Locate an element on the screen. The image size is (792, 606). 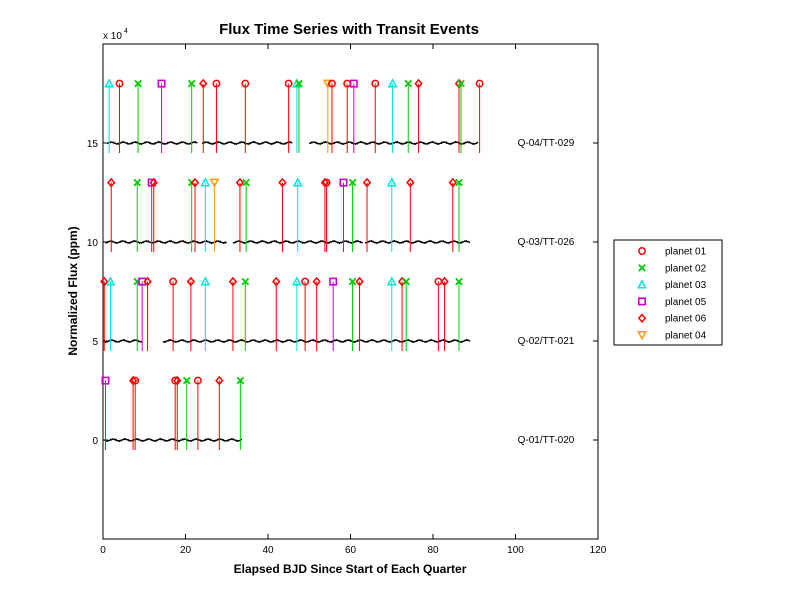
x-tick-label: 80 is located at coordinates (433, 550).